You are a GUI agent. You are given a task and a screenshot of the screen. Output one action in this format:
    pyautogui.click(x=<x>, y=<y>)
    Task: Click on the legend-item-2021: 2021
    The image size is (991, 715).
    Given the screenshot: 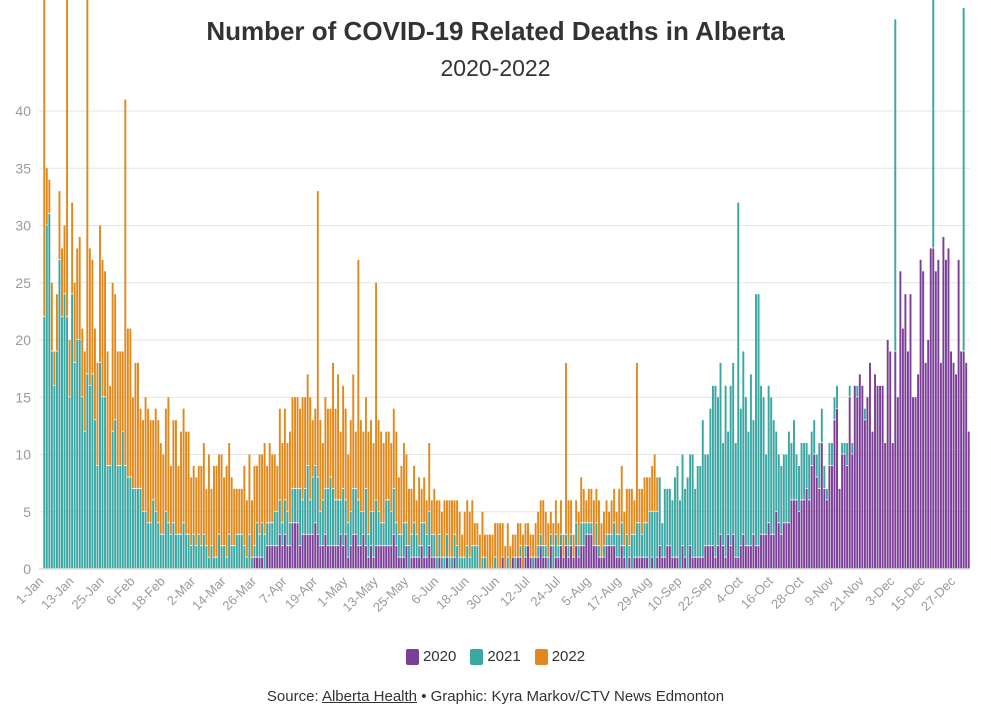 What is the action you would take?
    pyautogui.click(x=495, y=656)
    